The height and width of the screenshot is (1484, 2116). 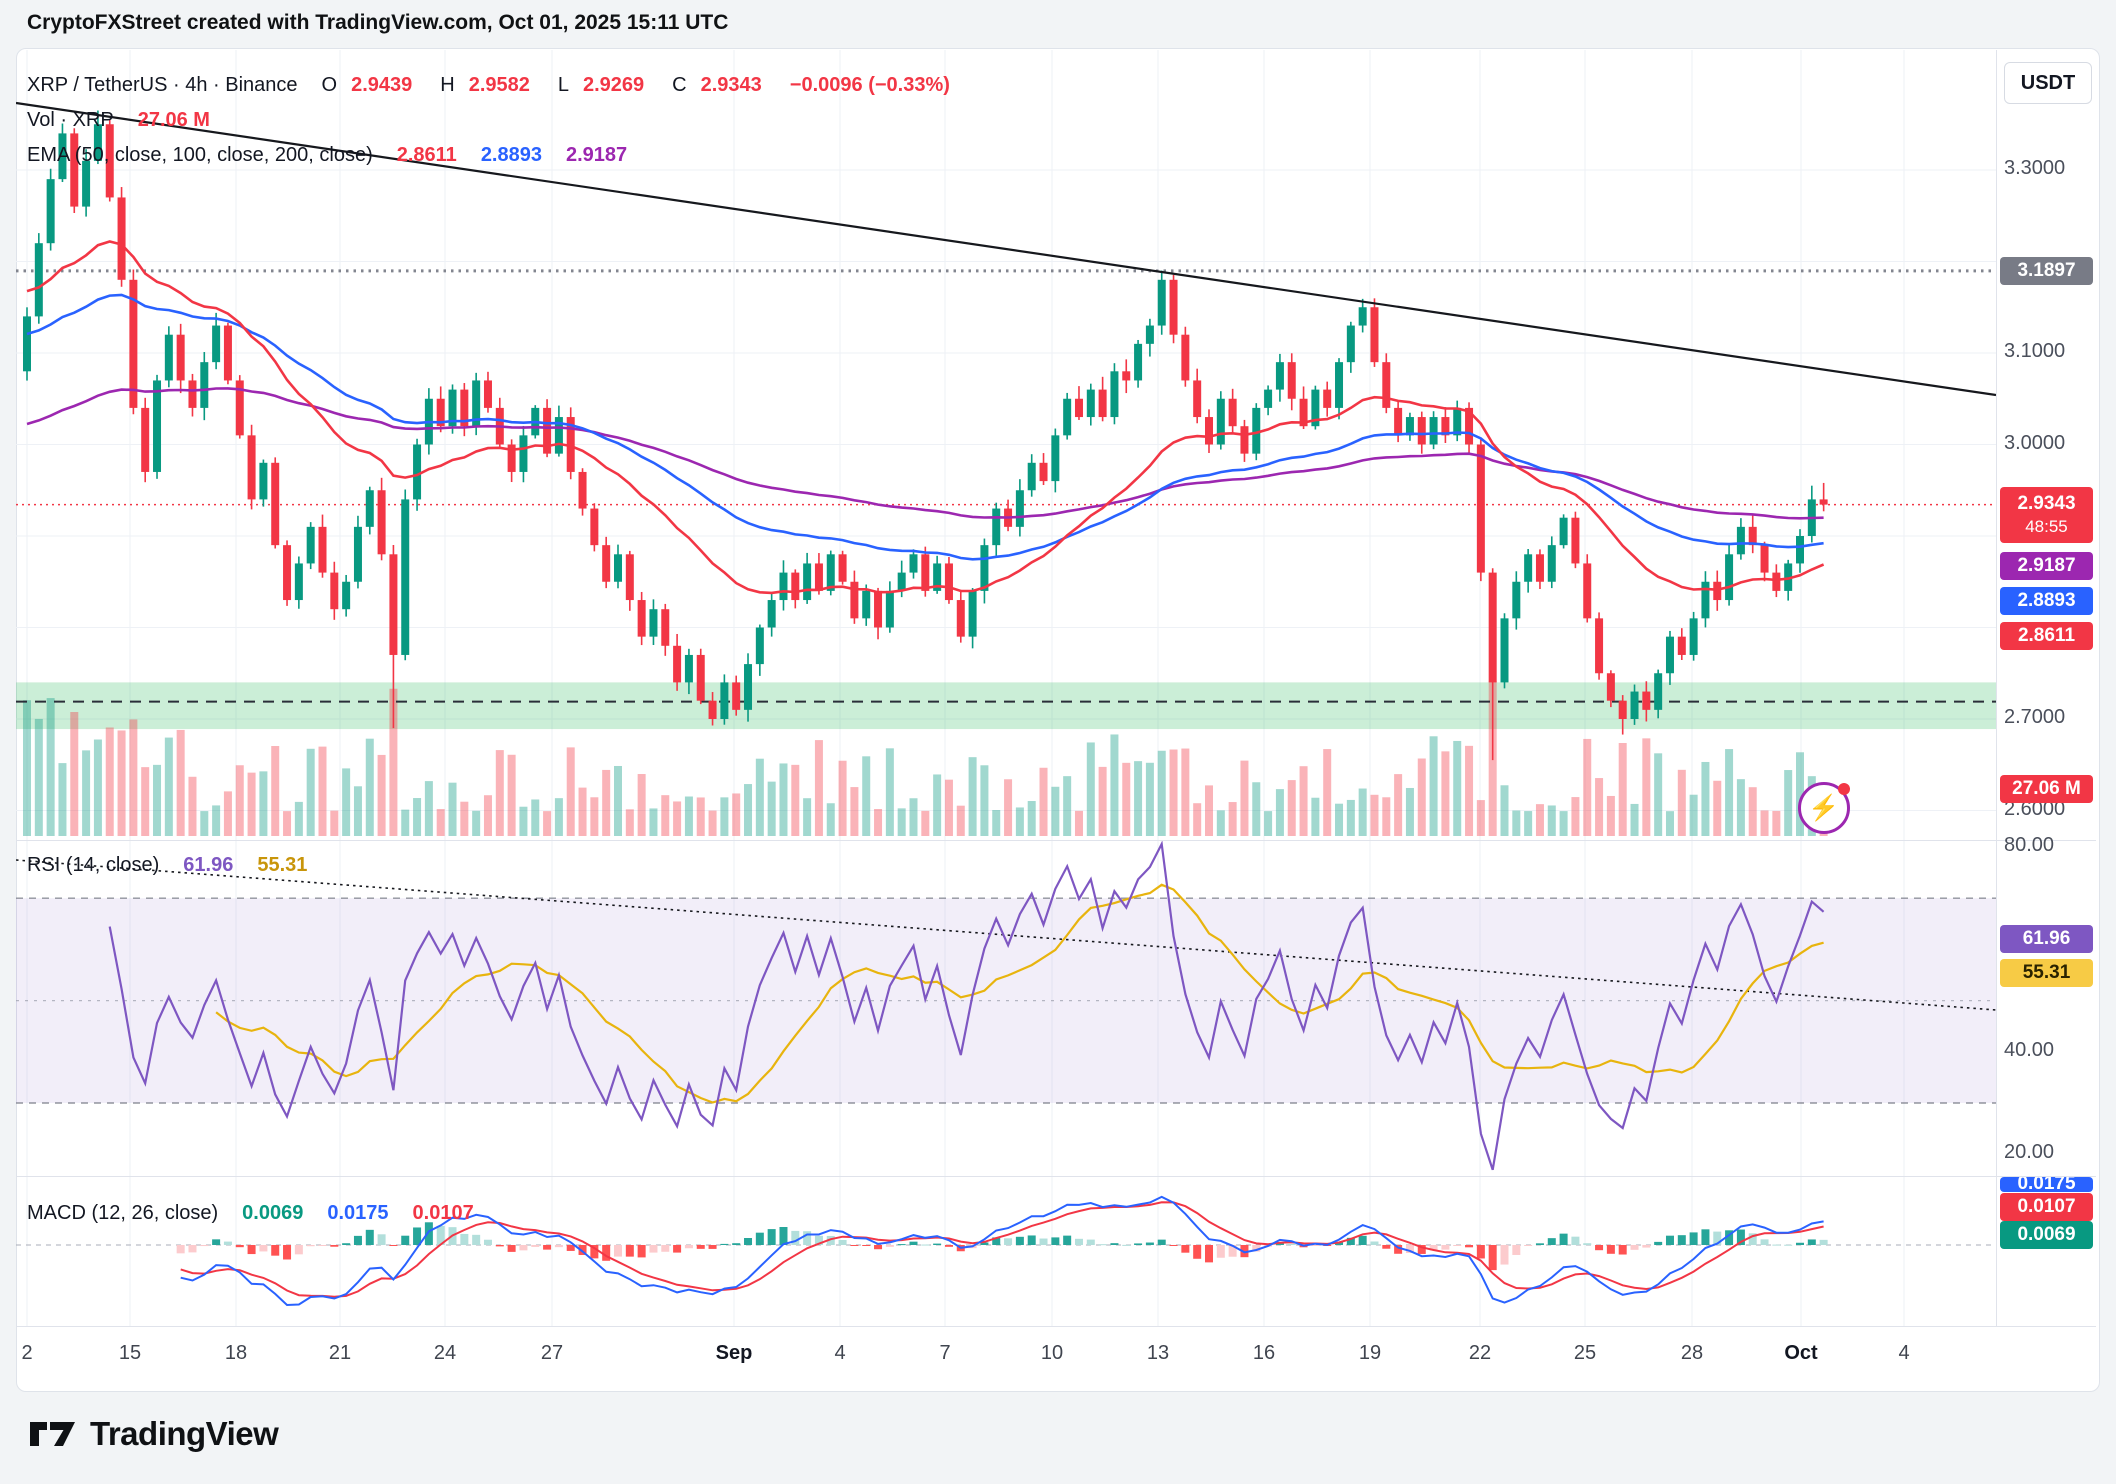 I want to click on tradingview-logo-icon, so click(x=52, y=1434).